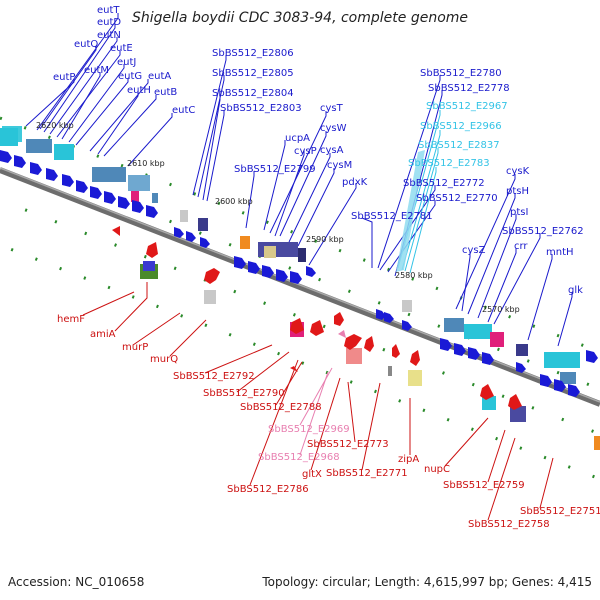  I want to click on gene-label-eutB: eutB, so click(165, 92).